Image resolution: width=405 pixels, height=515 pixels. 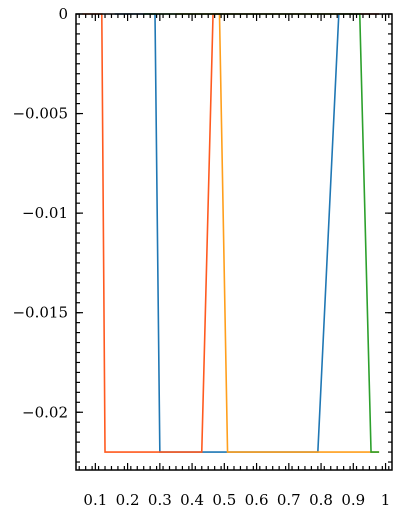 What do you see at coordinates (353, 500) in the screenshot?
I see `x-tick-label-8: 0.9` at bounding box center [353, 500].